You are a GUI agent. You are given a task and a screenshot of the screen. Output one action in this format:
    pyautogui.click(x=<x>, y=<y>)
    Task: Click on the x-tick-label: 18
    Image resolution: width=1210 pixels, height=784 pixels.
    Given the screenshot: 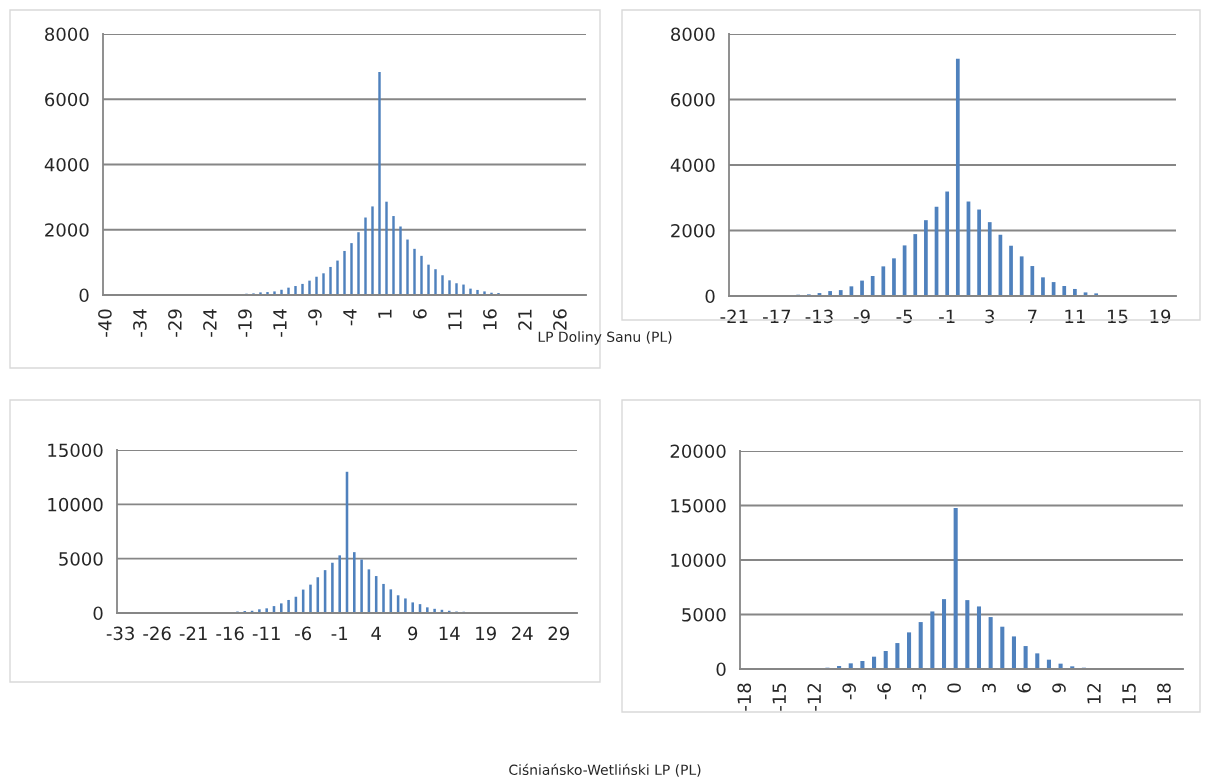 What is the action you would take?
    pyautogui.click(x=1164, y=693)
    